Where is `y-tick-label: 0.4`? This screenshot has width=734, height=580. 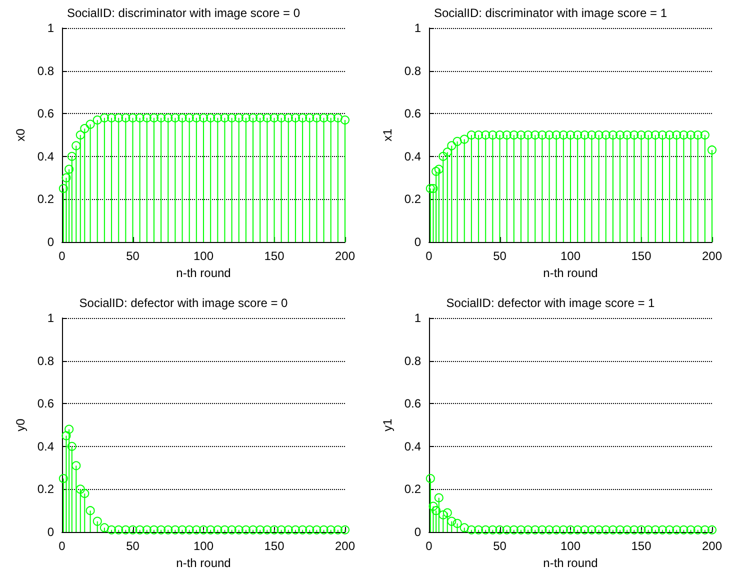
y-tick-label: 0.4 is located at coordinates (45, 446).